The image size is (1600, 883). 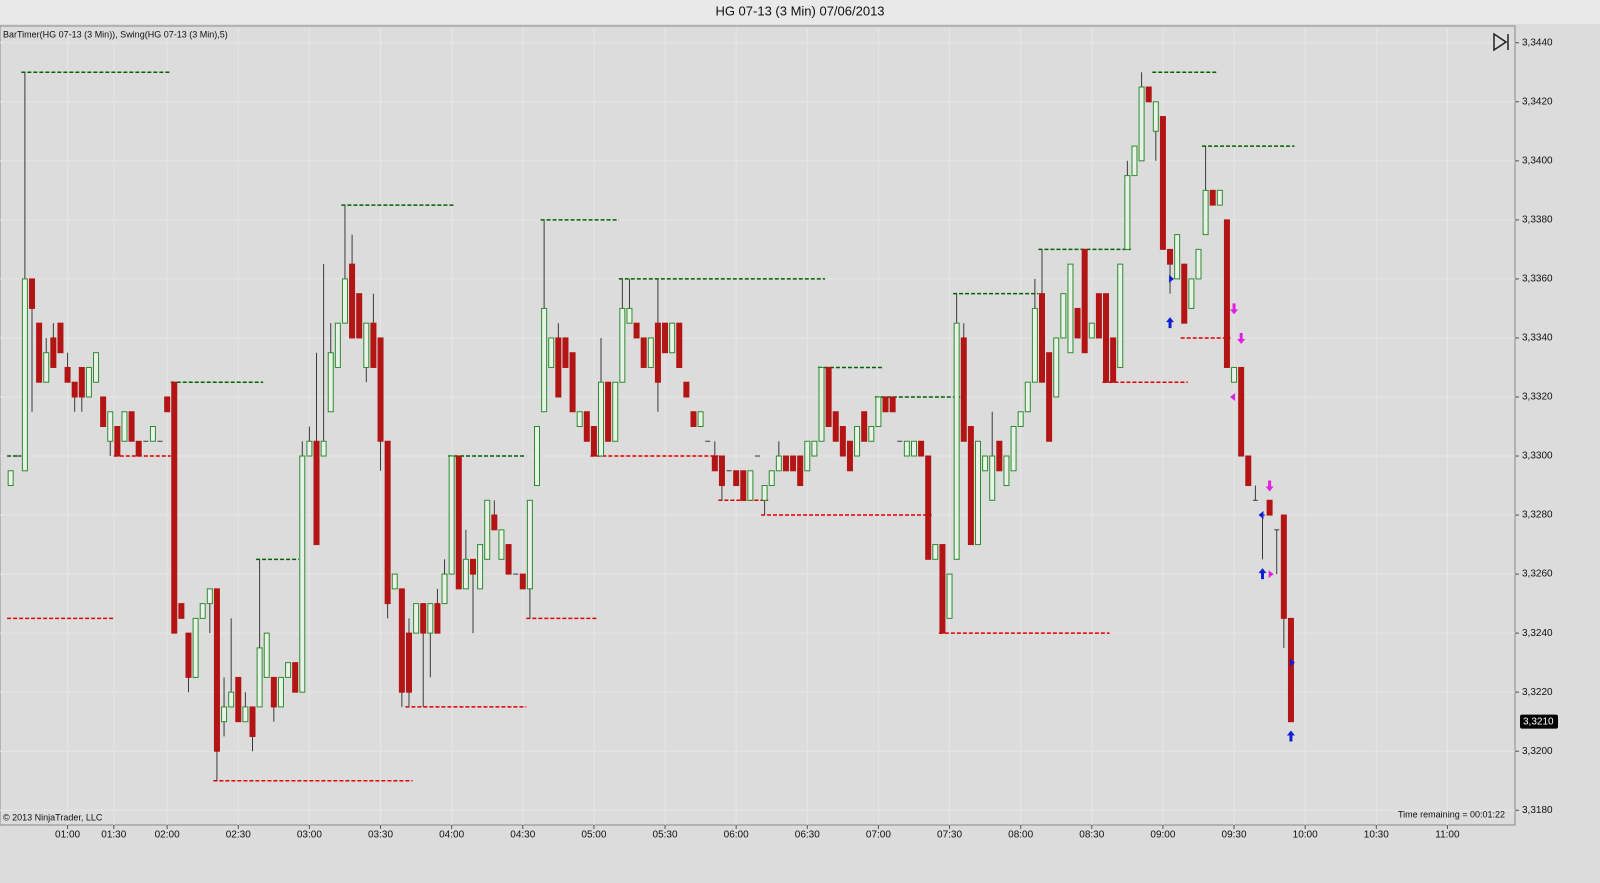 What do you see at coordinates (665, 835) in the screenshot?
I see `x-tick-label: 05:30` at bounding box center [665, 835].